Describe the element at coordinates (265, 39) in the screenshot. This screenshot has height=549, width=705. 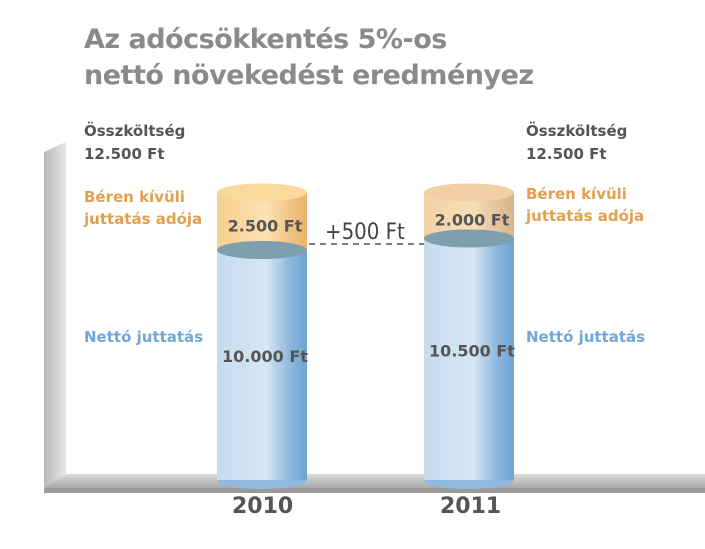
I see `title-line-1: Az adócsökkentés 5%-os` at that location.